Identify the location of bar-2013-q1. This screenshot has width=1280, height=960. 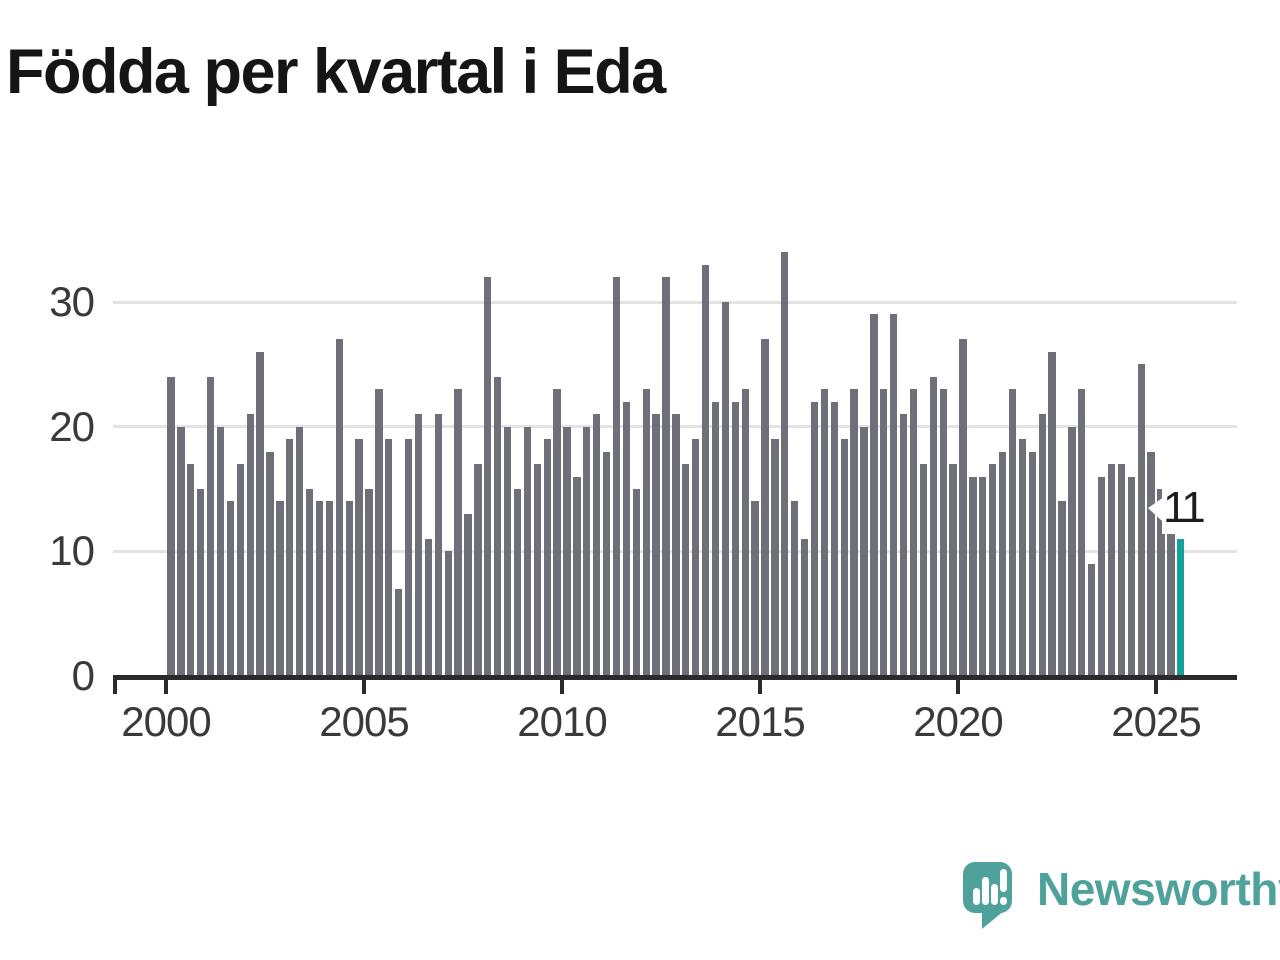
(686, 570).